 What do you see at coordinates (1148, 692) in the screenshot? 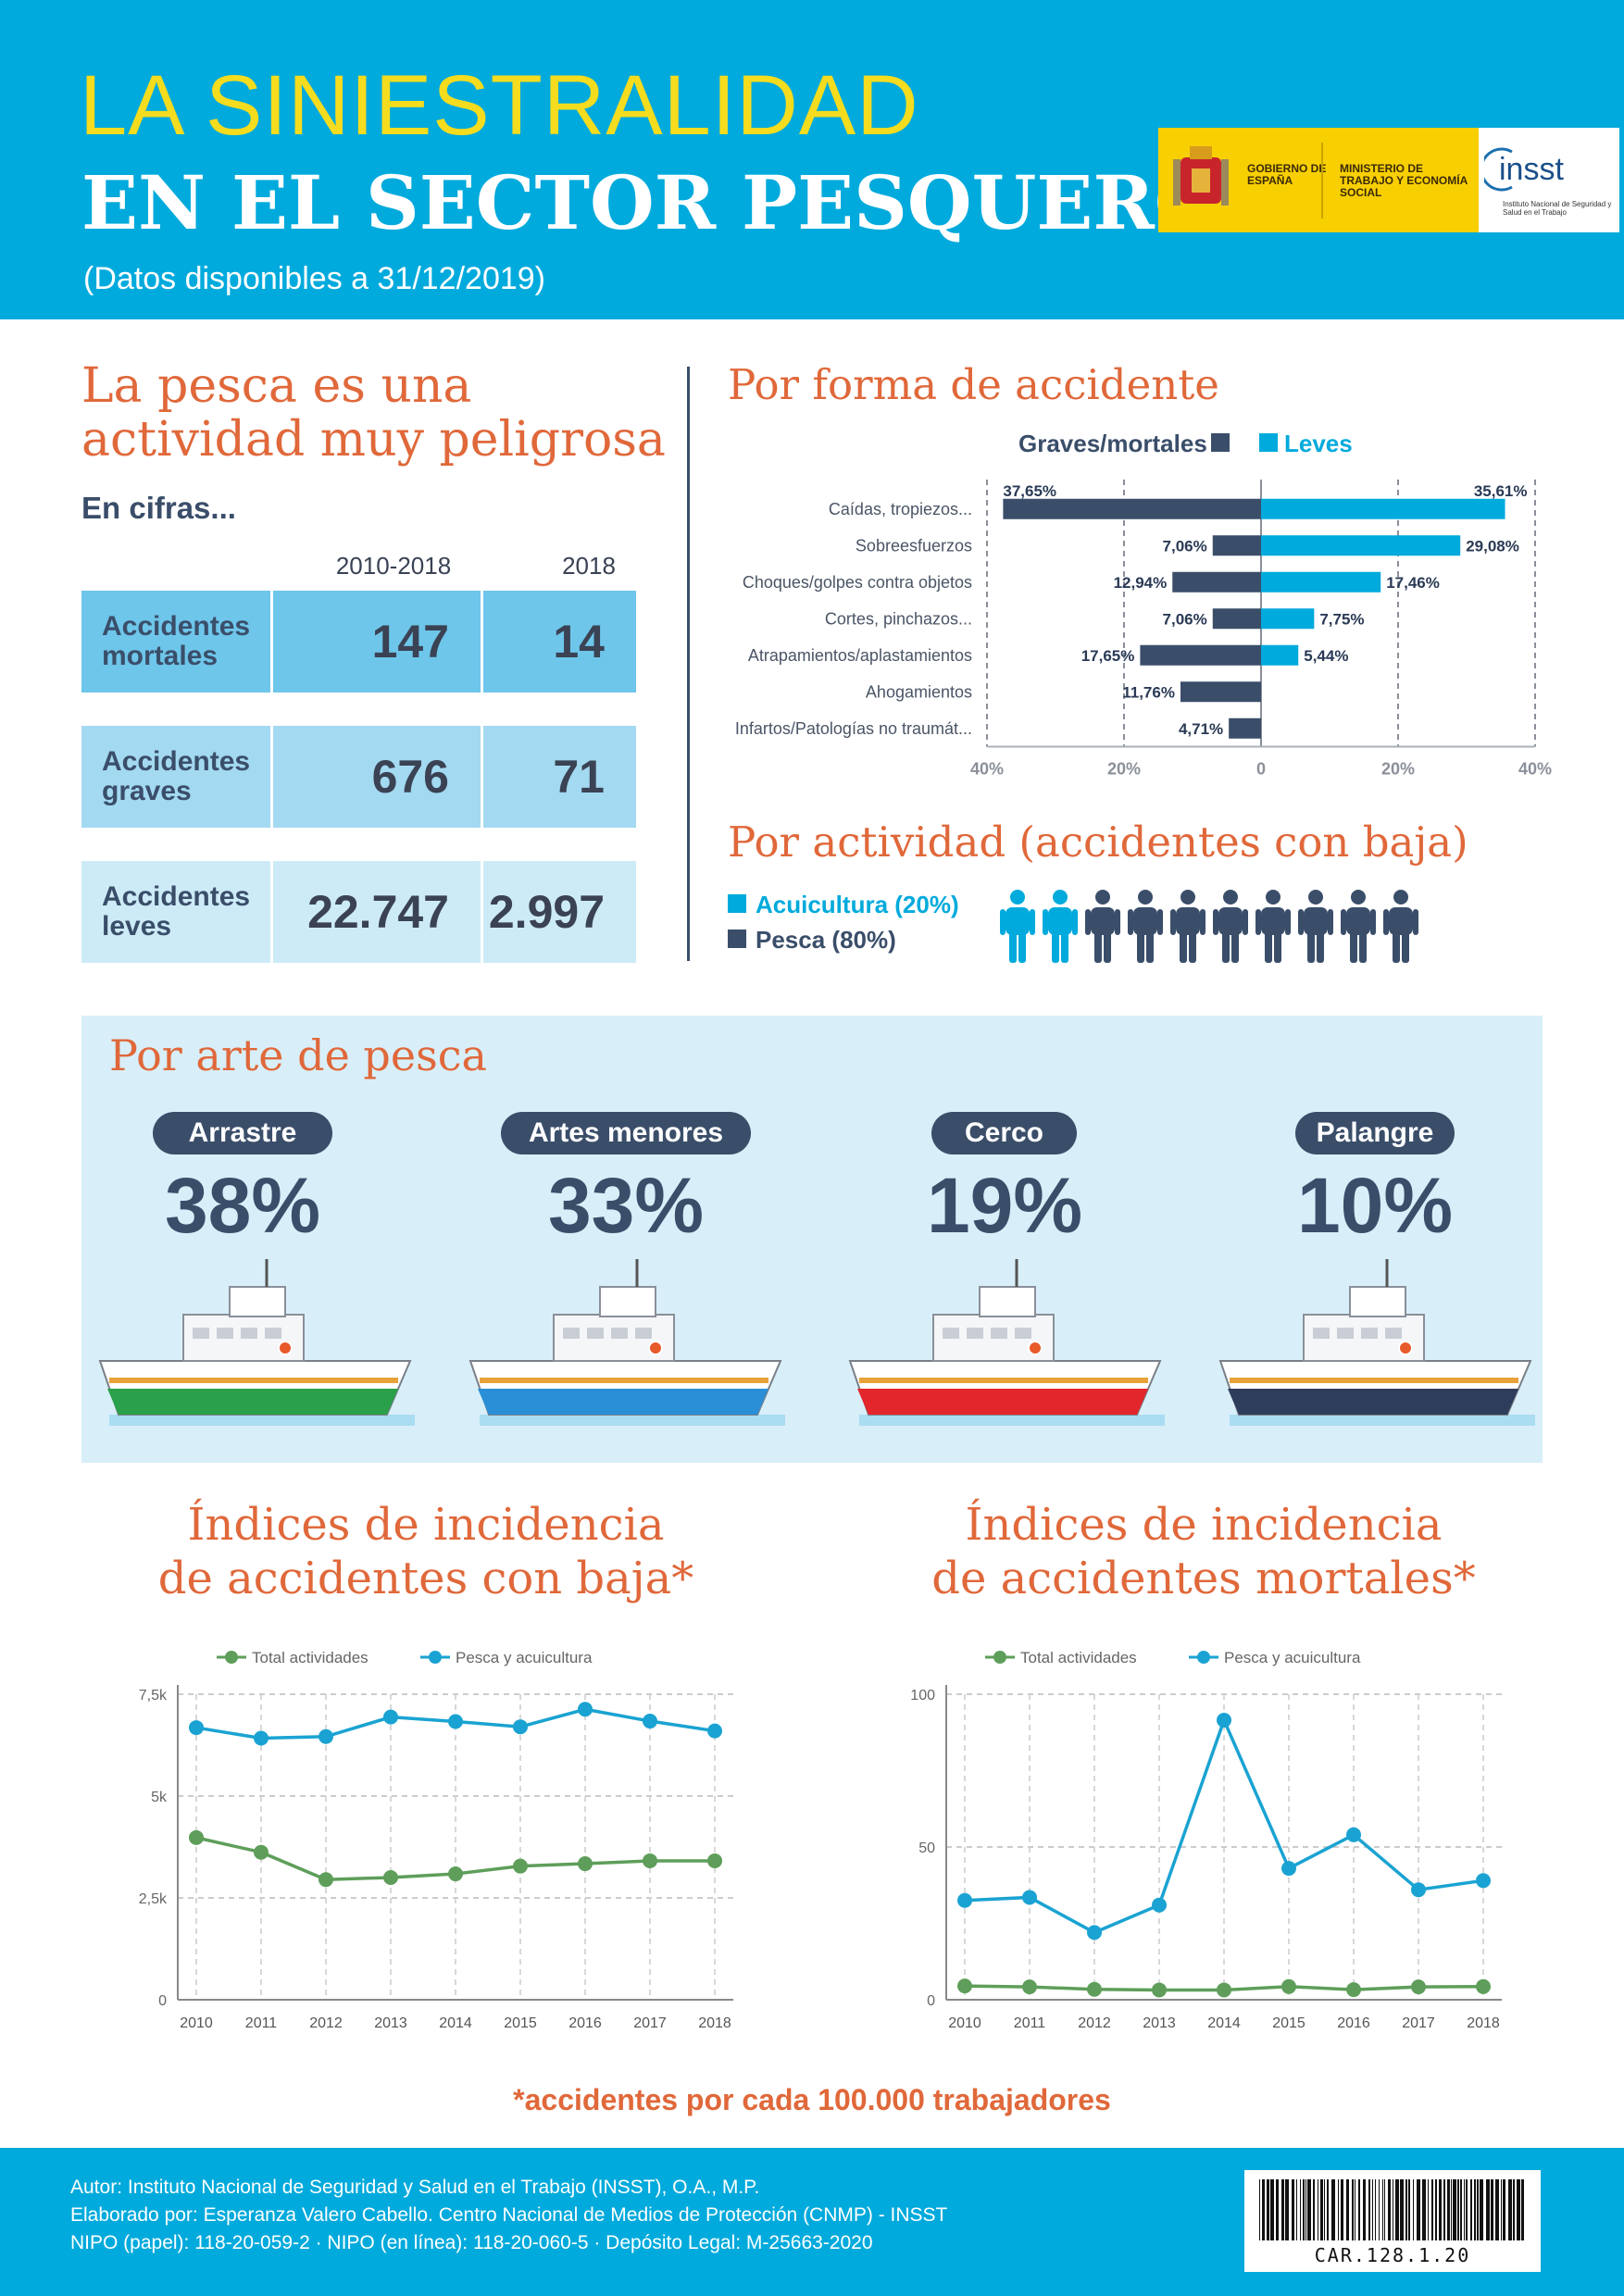
I see `bar-graves-label: 11,76%` at bounding box center [1148, 692].